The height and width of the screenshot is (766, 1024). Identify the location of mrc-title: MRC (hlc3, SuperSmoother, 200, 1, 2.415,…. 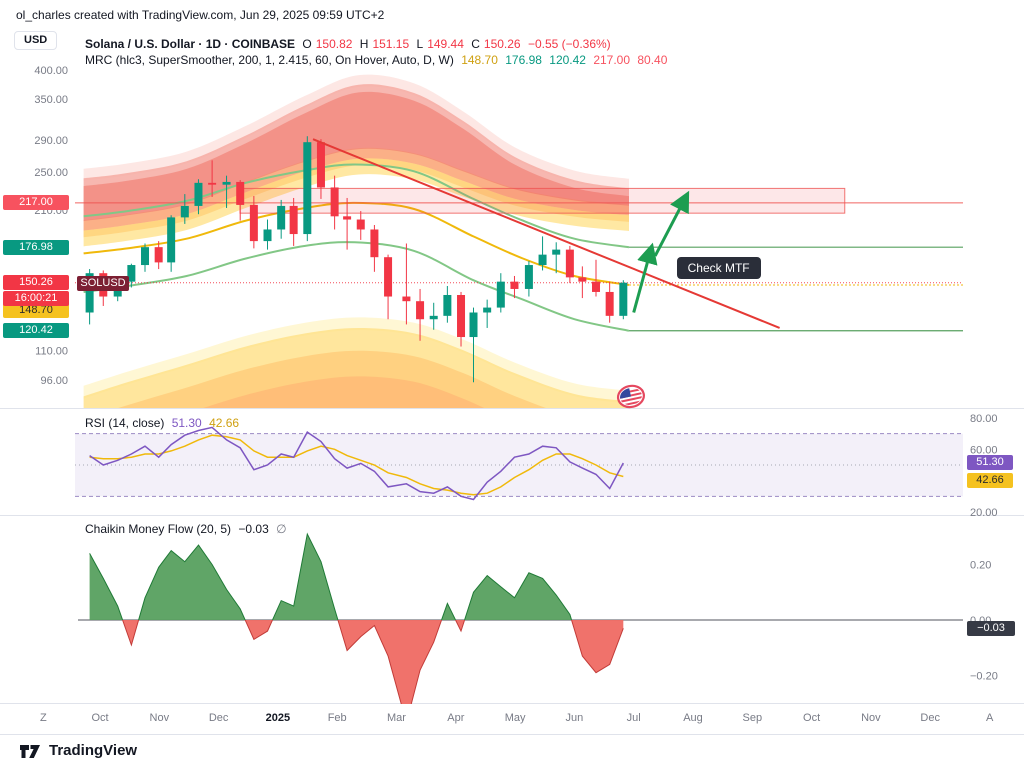
(269, 60).